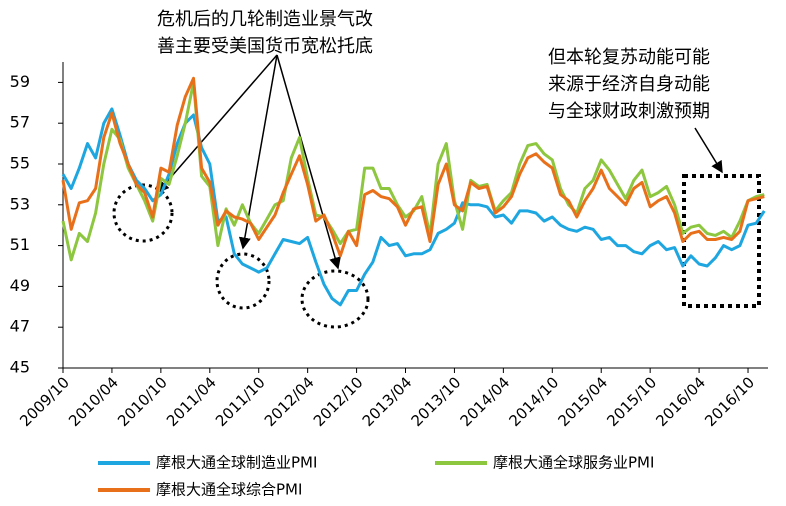  Describe the element at coordinates (387, 401) in the screenshot. I see `x-tick-label: 2013/04` at that location.